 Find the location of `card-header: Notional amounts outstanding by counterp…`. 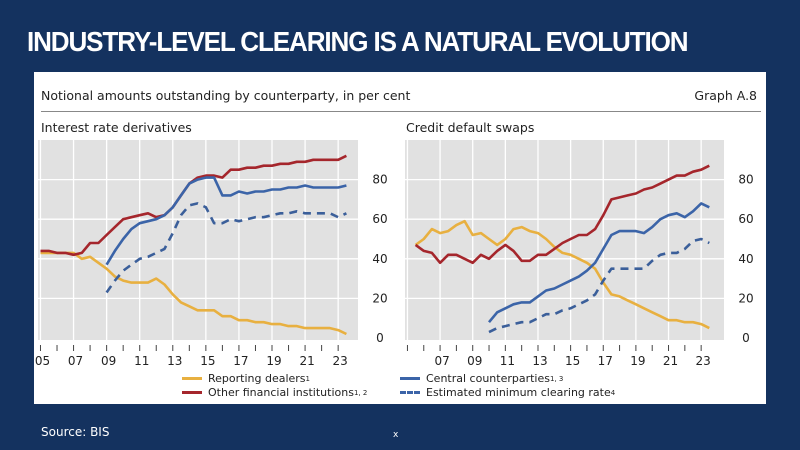

card-header: Notional amounts outstanding by counterp… is located at coordinates (401, 95).